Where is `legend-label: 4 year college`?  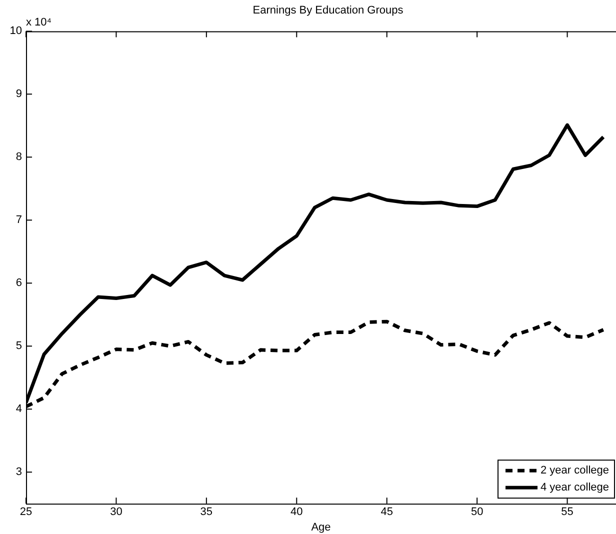
legend-label: 4 year college is located at coordinates (575, 488).